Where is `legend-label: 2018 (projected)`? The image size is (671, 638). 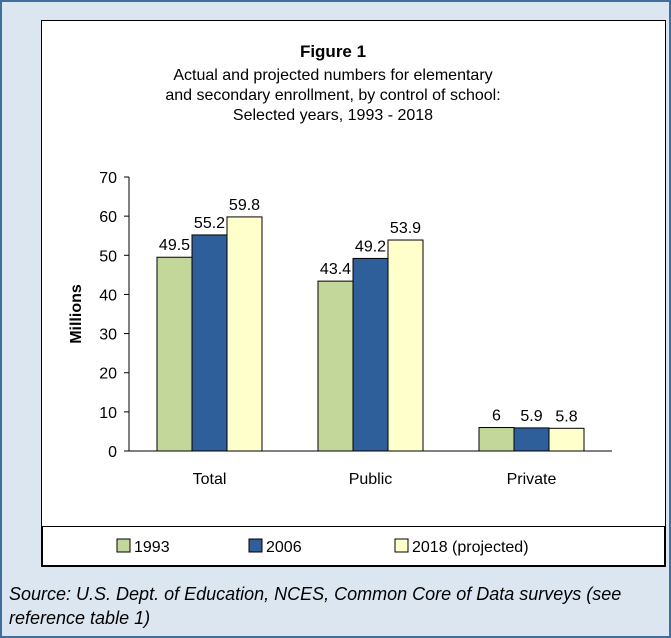 legend-label: 2018 (projected) is located at coordinates (470, 547).